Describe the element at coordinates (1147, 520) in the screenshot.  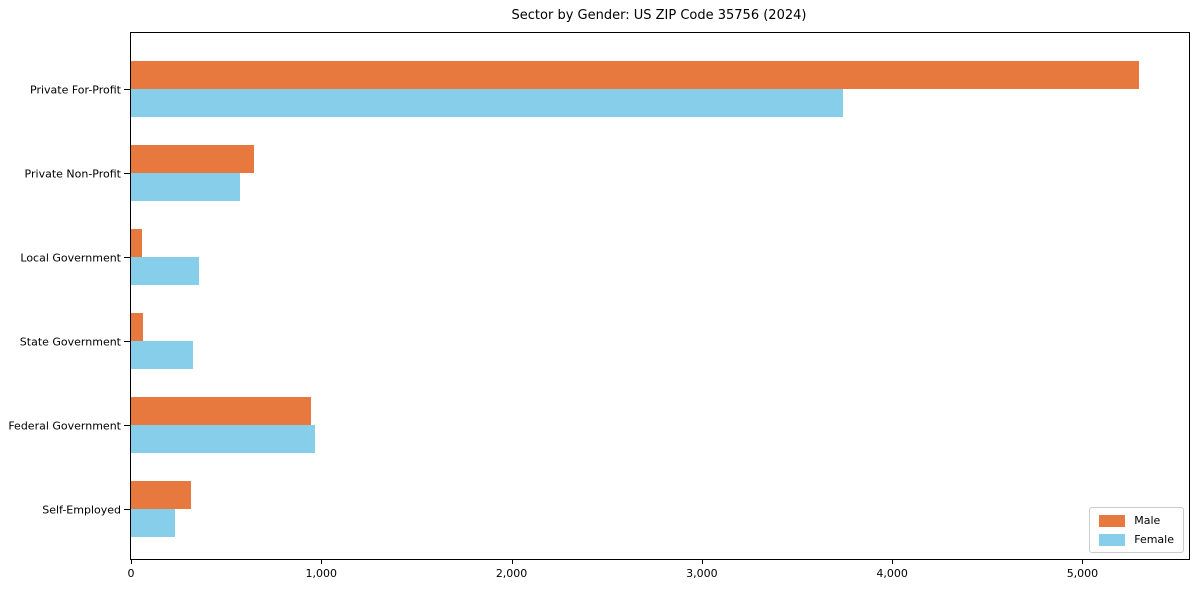
I see `legend-label-male: Male` at that location.